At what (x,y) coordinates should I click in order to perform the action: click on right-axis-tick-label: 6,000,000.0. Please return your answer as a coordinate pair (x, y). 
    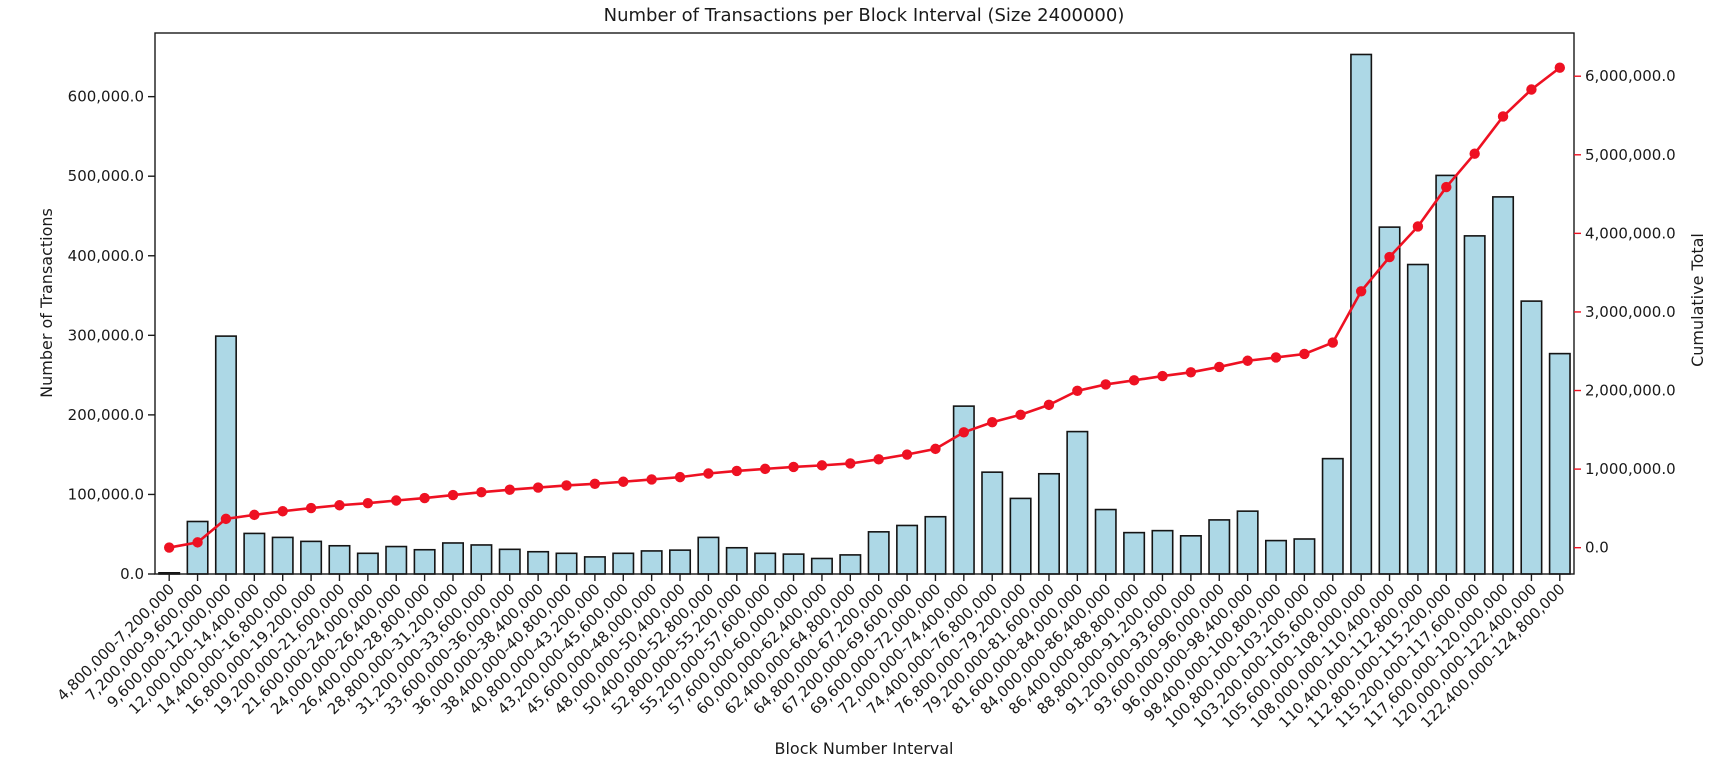
    Looking at the image, I should click on (1630, 76).